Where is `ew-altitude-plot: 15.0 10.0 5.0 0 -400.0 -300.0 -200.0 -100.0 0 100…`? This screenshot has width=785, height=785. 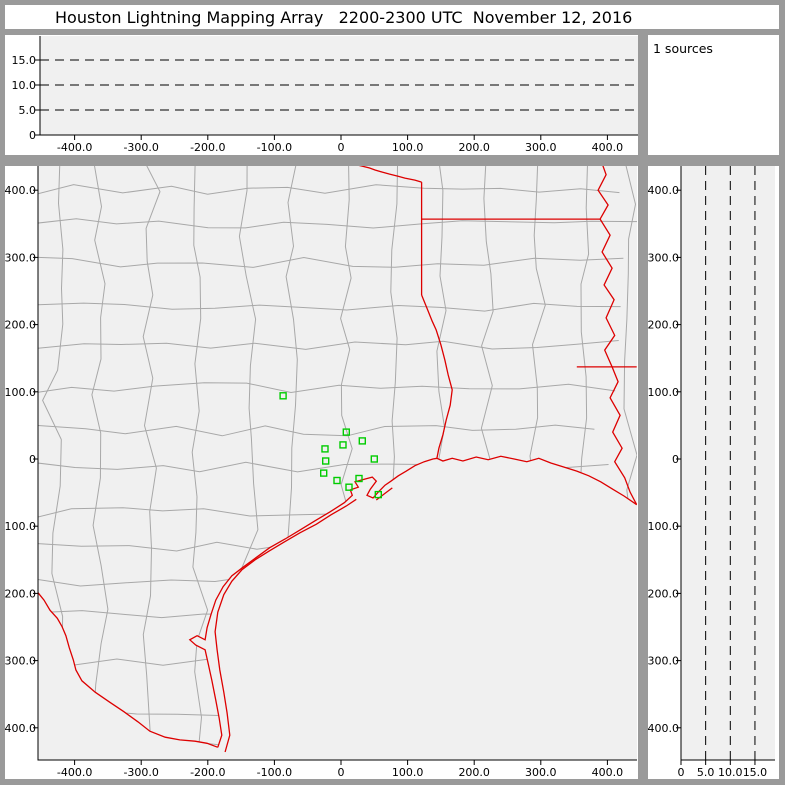
ew-altitude-plot: 15.0 10.0 5.0 0 -400.0 -300.0 -200.0 -100.0 0 100… is located at coordinates (321, 95).